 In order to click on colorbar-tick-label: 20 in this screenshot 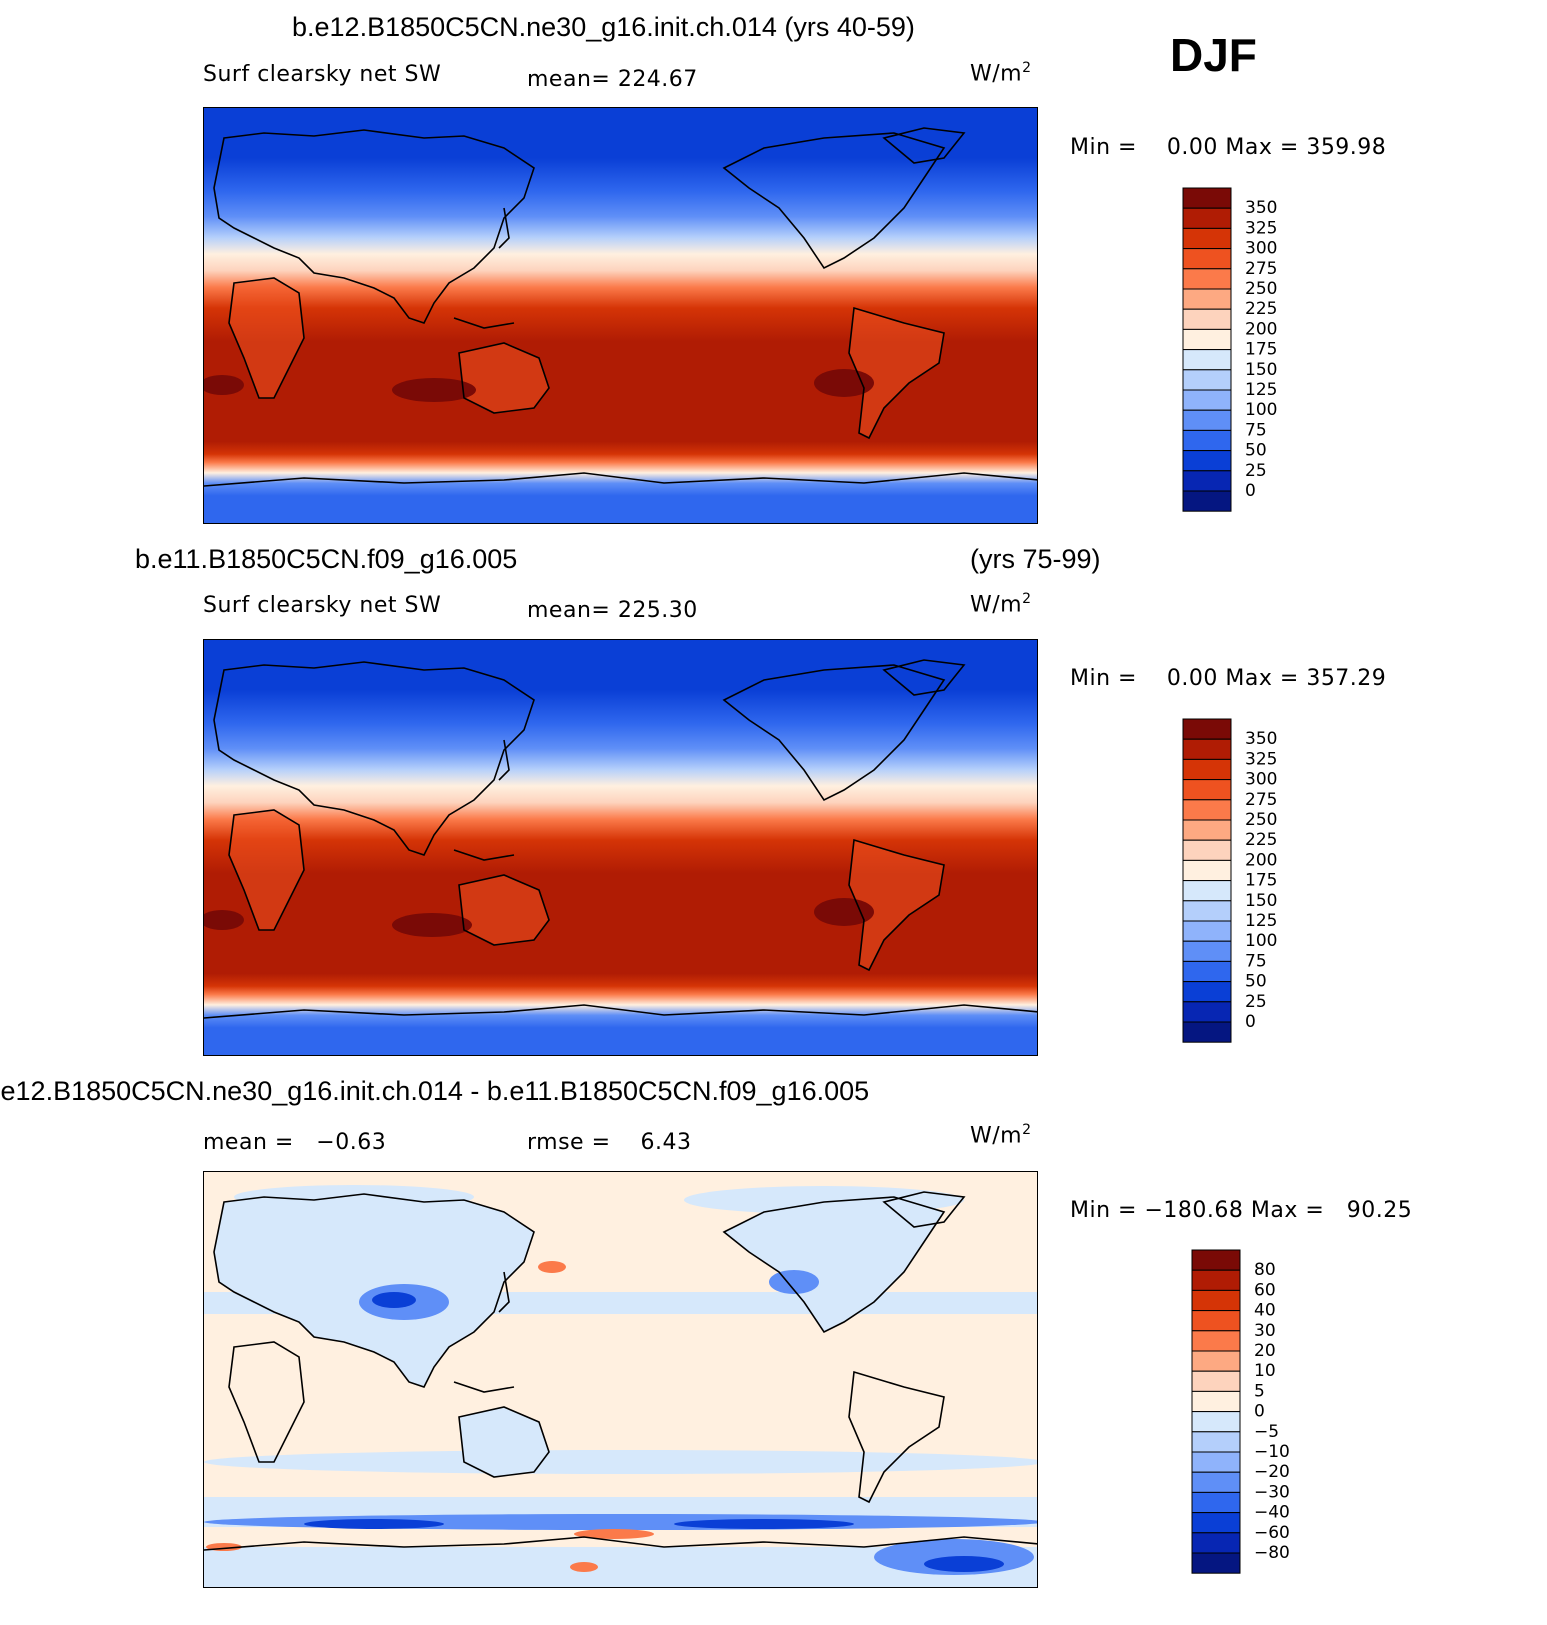, I will do `click(1265, 1351)`.